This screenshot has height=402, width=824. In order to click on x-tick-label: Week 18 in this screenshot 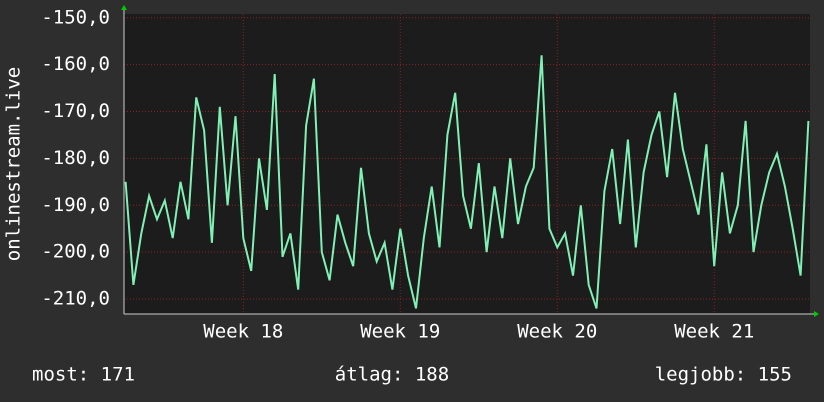, I will do `click(243, 332)`.